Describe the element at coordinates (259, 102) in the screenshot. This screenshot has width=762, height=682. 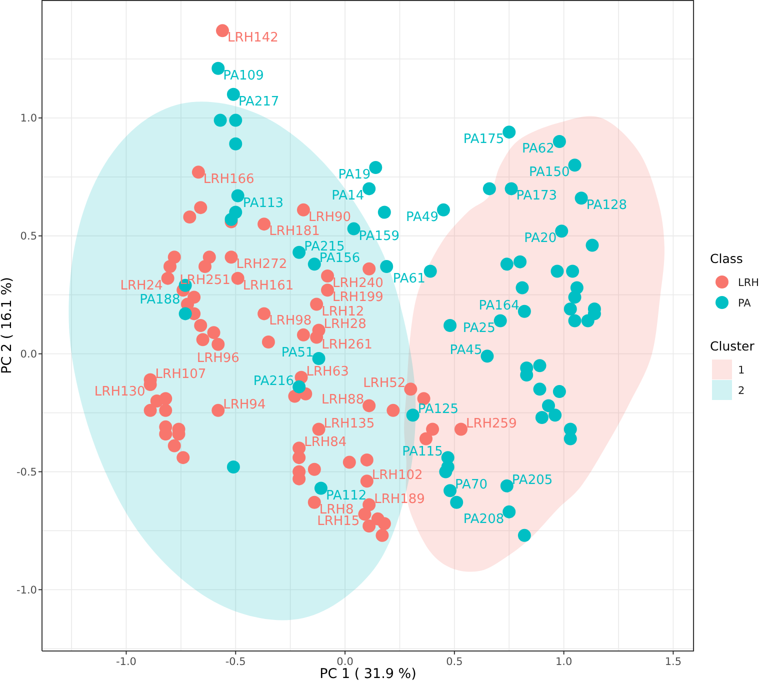
I see `data-label: PA217` at that location.